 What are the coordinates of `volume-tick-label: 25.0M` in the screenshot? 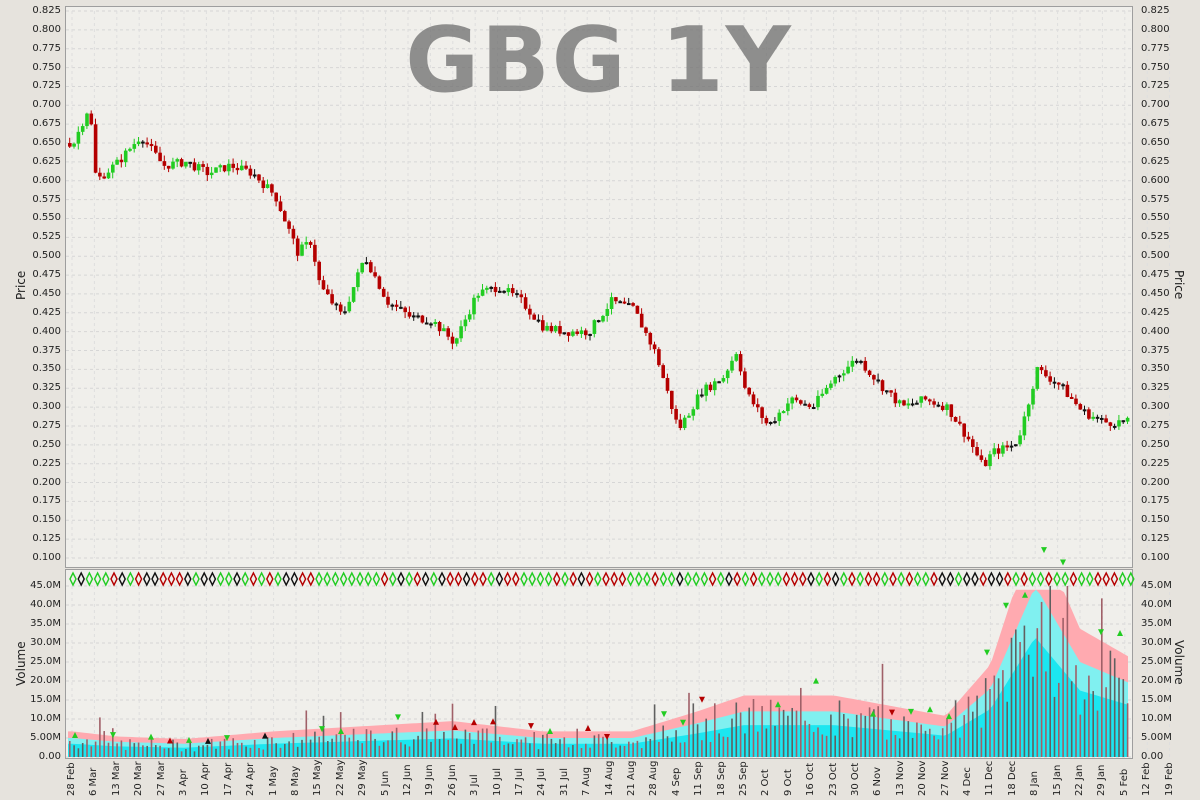 It's located at (1156, 661).